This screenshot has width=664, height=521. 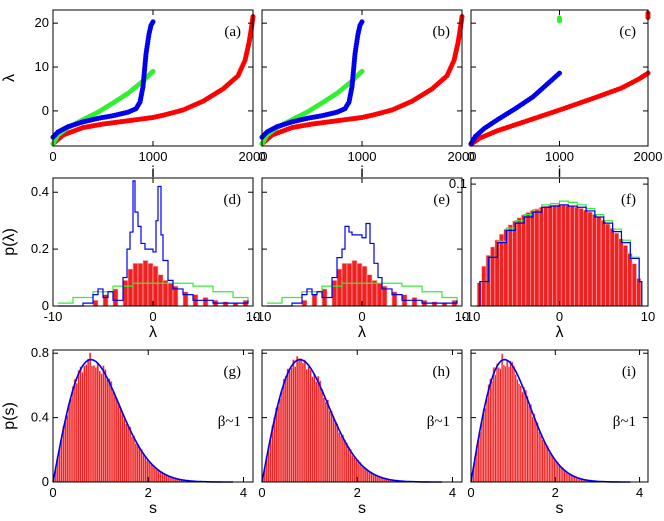 I want to click on panel-label: (h), so click(x=442, y=372).